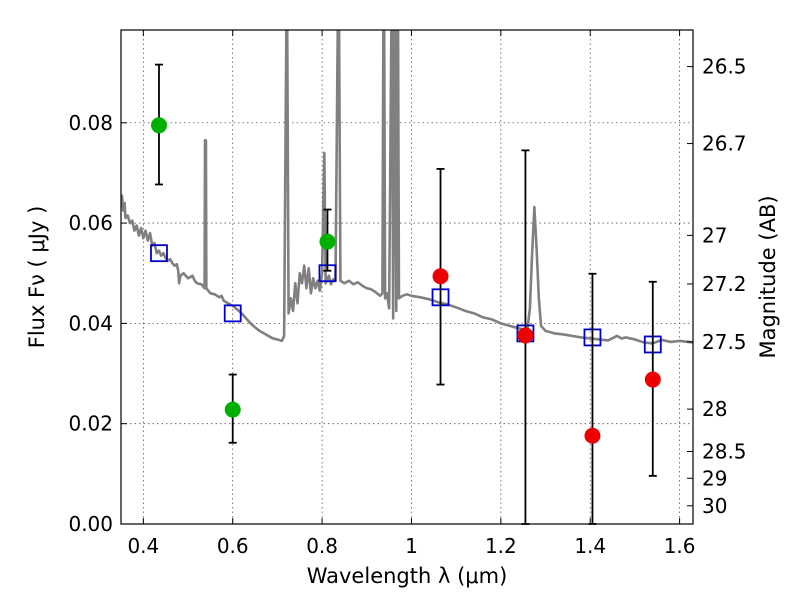 This screenshot has height=600, width=800. I want to click on y-axis-label-left: Flux Fν ( μJy ), so click(37, 277).